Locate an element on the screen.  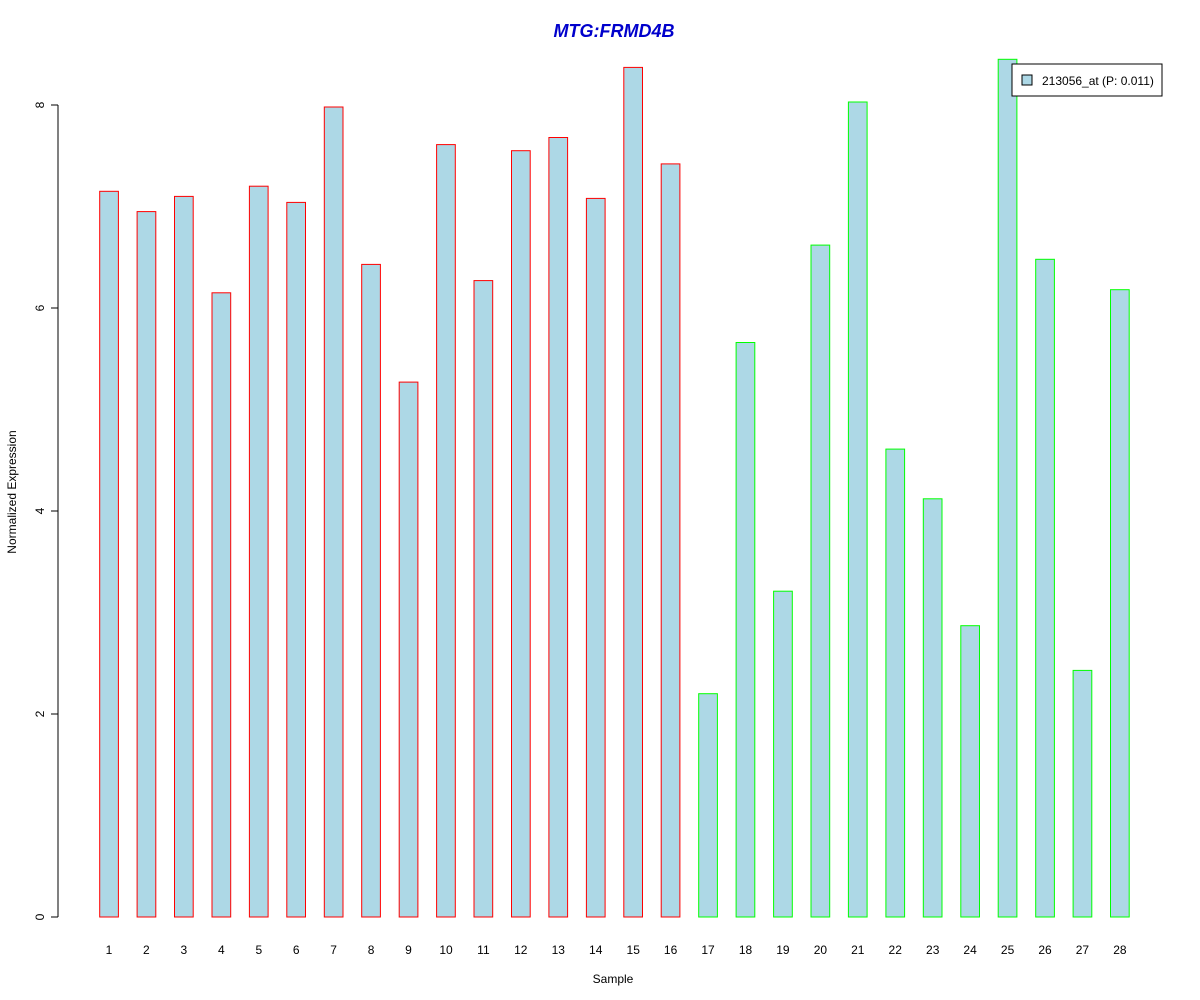
x-tick-label: 8 is located at coordinates (371, 950).